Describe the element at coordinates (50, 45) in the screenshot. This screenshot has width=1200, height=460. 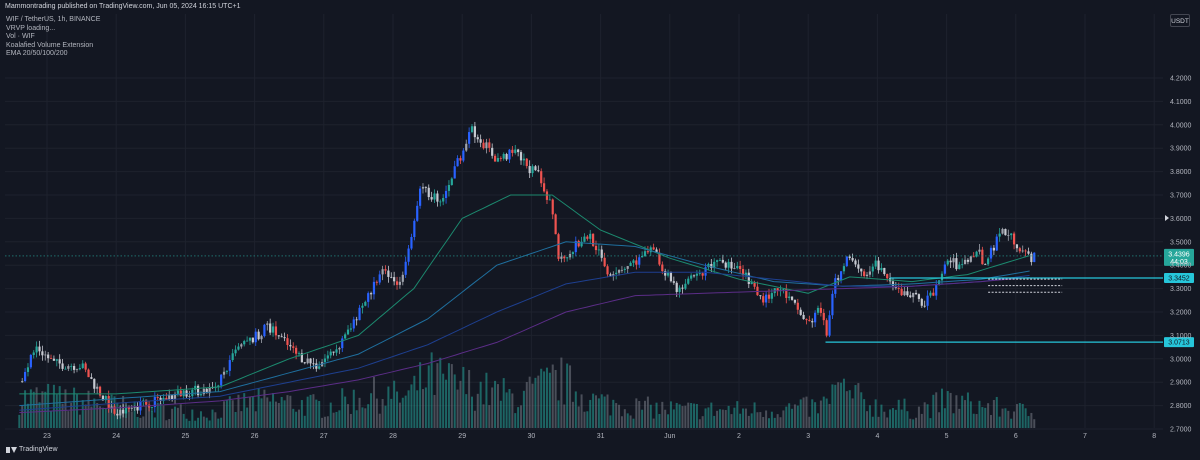
I see `legend-koalafied: Koalafied Volume Extension` at that location.